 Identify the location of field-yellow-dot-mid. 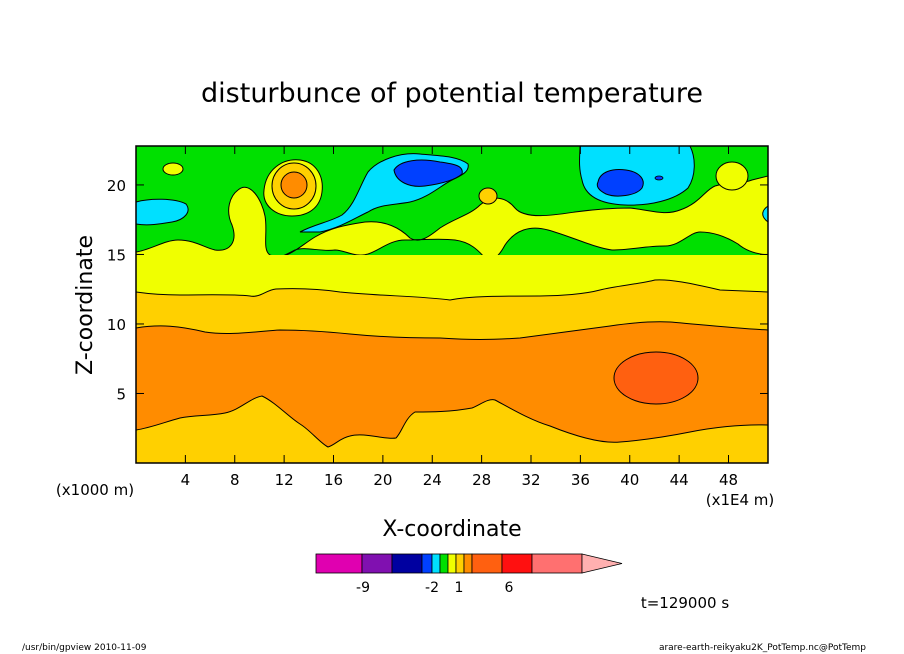
(488, 196).